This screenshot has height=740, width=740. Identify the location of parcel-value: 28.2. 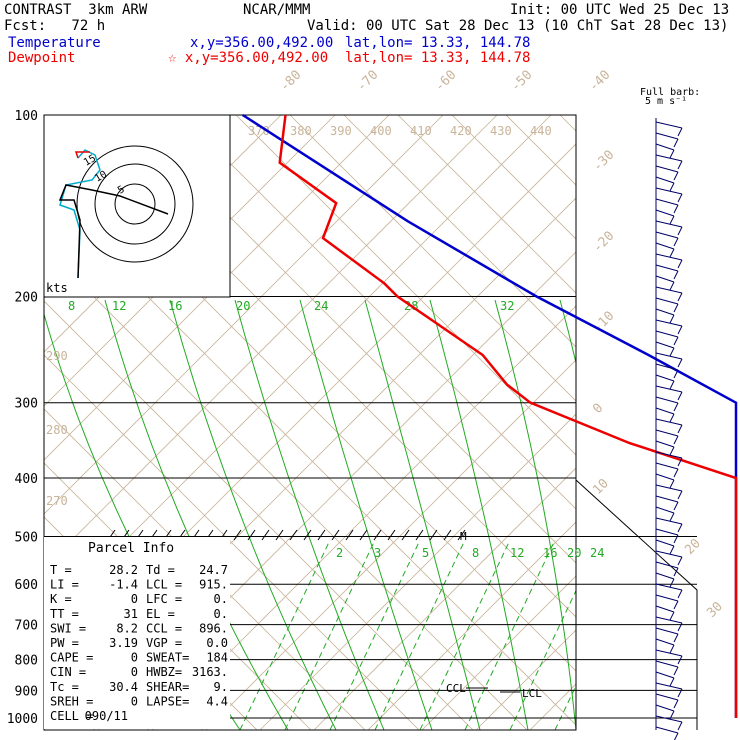
(123, 570).